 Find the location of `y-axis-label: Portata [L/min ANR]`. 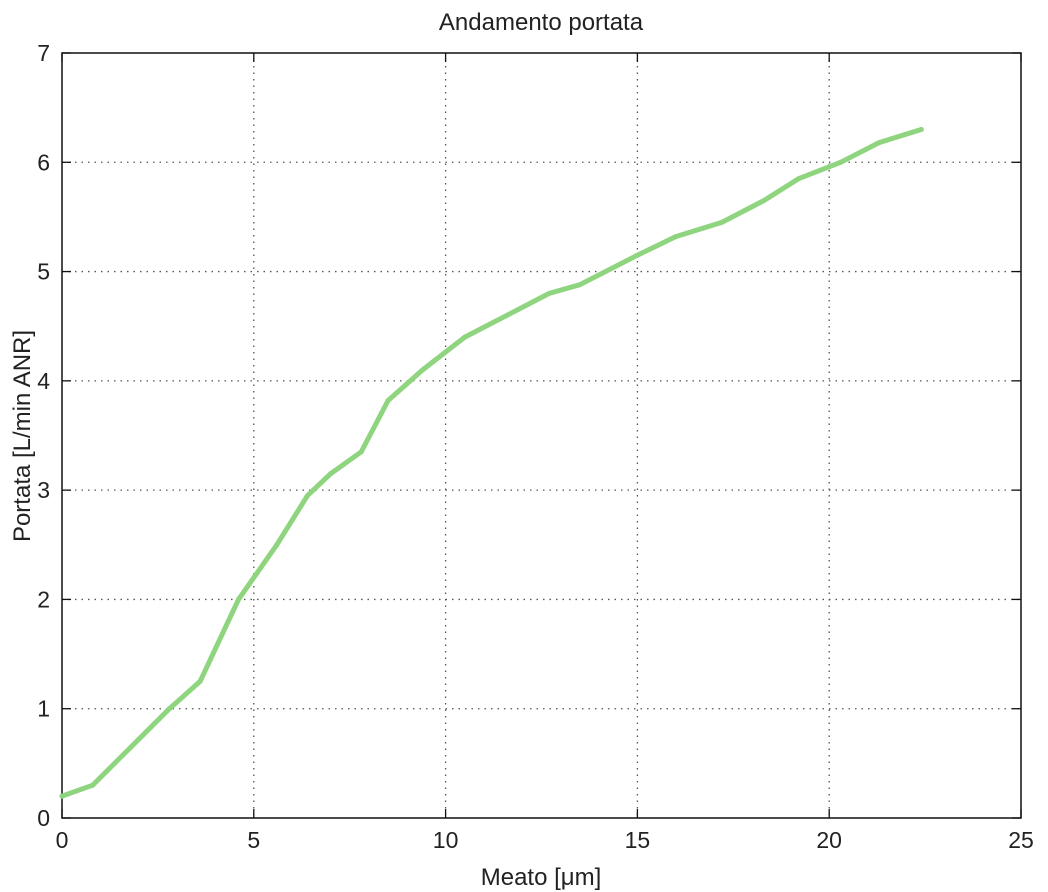

y-axis-label: Portata [L/min ANR] is located at coordinates (22, 436).